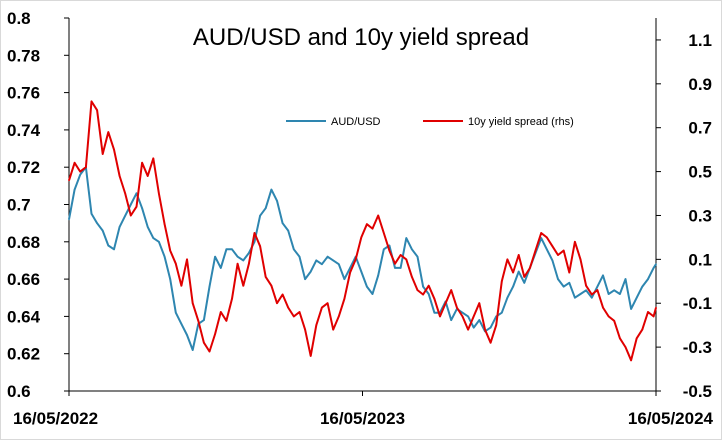  Describe the element at coordinates (700, 215) in the screenshot. I see `right-y-tick-label: 0.3` at that location.